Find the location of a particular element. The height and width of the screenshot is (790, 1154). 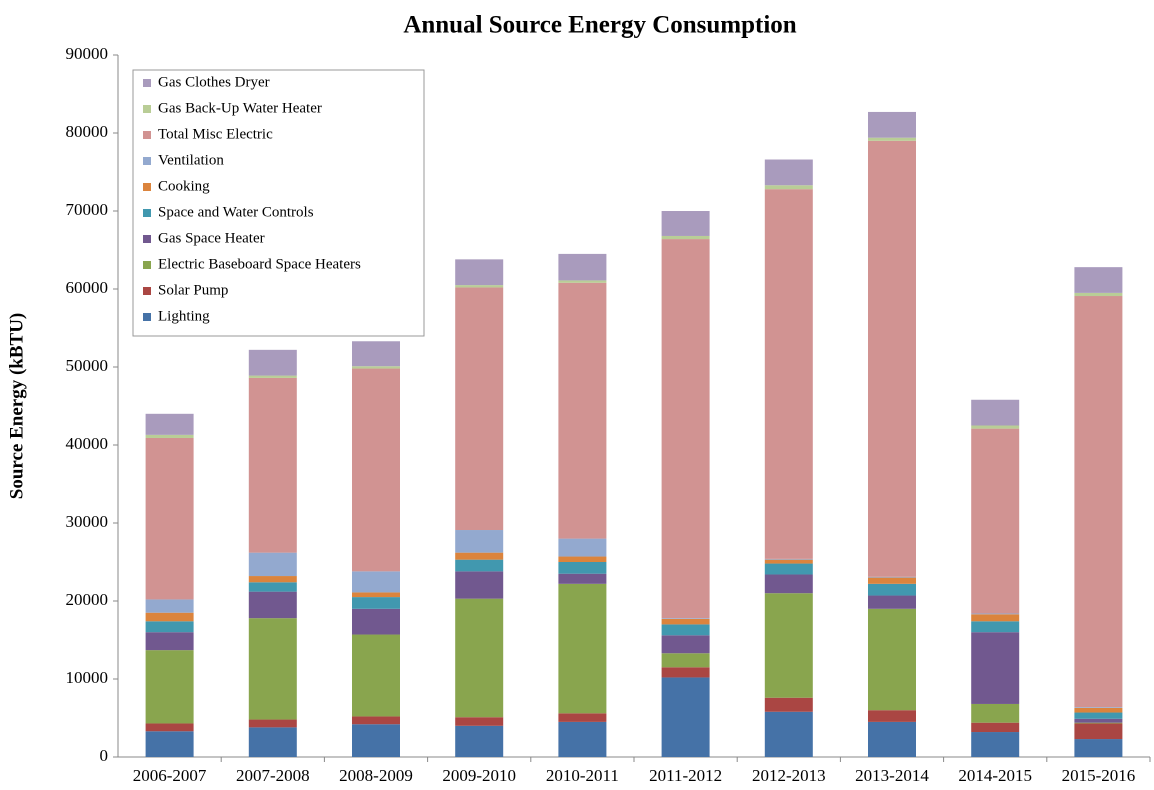

y-tick-label: 20000 is located at coordinates (87, 599).